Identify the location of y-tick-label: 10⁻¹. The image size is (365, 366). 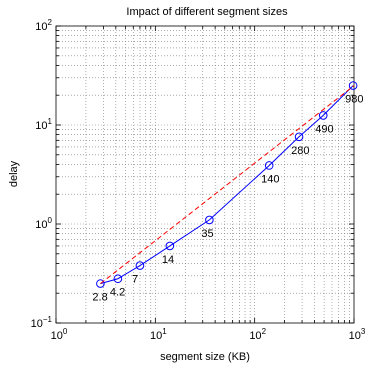
(42, 322).